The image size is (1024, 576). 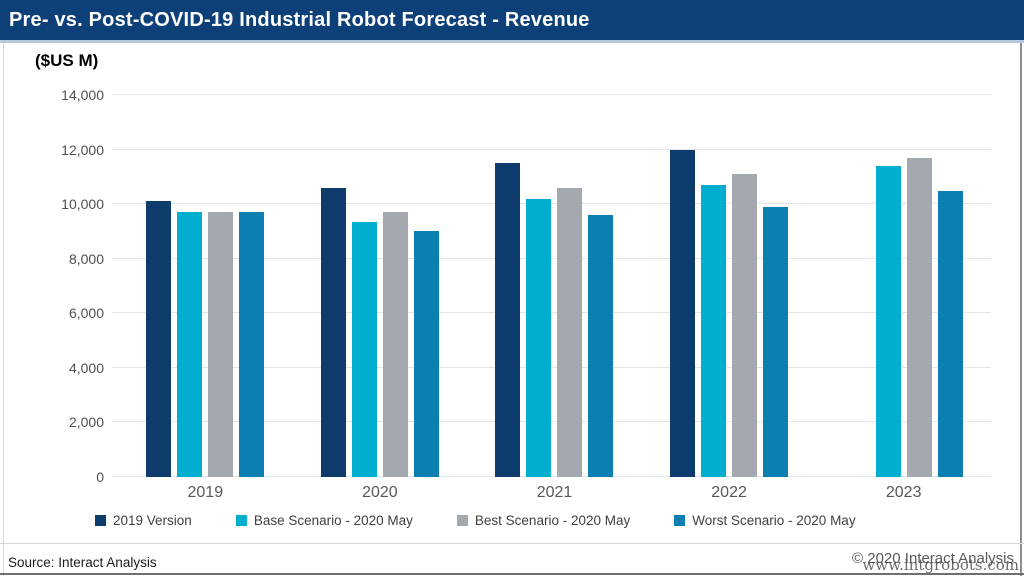 I want to click on bar-base-scenario-2020-may-2021, so click(x=539, y=337).